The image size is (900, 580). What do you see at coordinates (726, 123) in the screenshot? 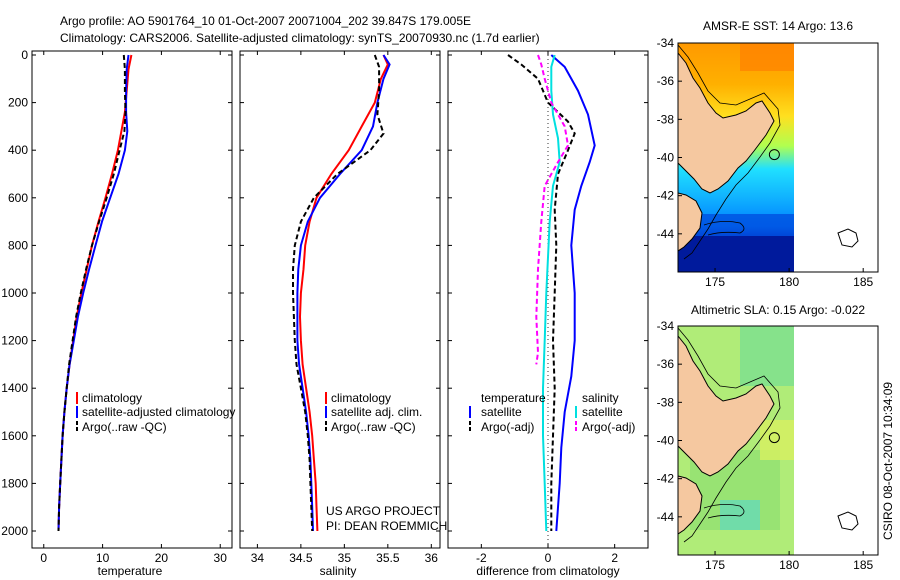
I see `sst-north-island-land` at bounding box center [726, 123].